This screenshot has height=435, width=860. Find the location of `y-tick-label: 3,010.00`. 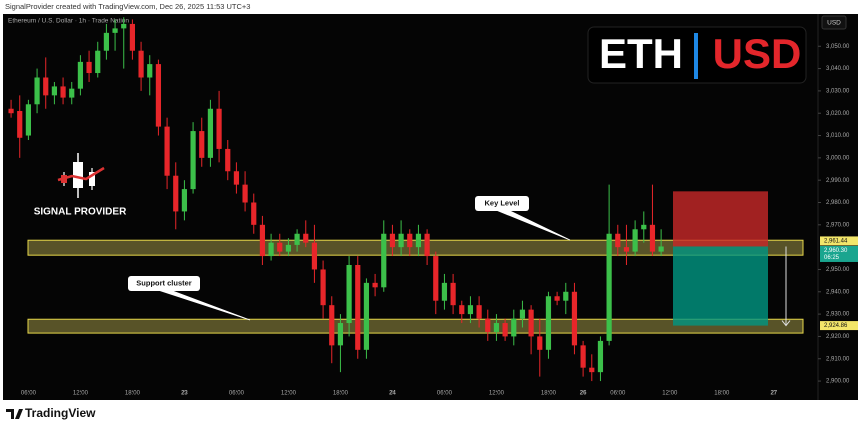

y-tick-label: 3,010.00 is located at coordinates (838, 136).